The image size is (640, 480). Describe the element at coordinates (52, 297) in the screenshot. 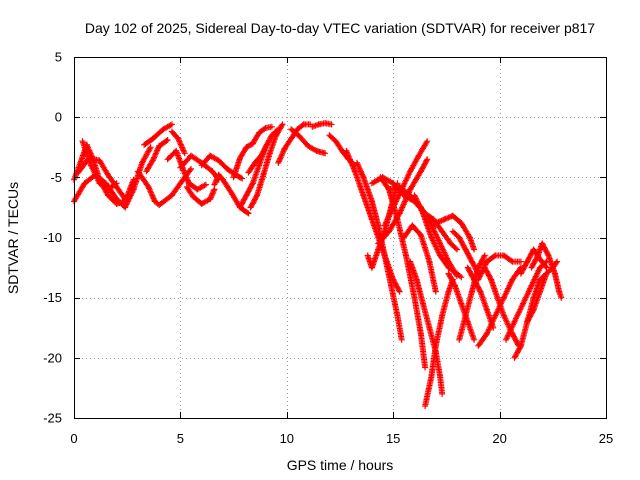

I see `y-tick-label: -15` at that location.